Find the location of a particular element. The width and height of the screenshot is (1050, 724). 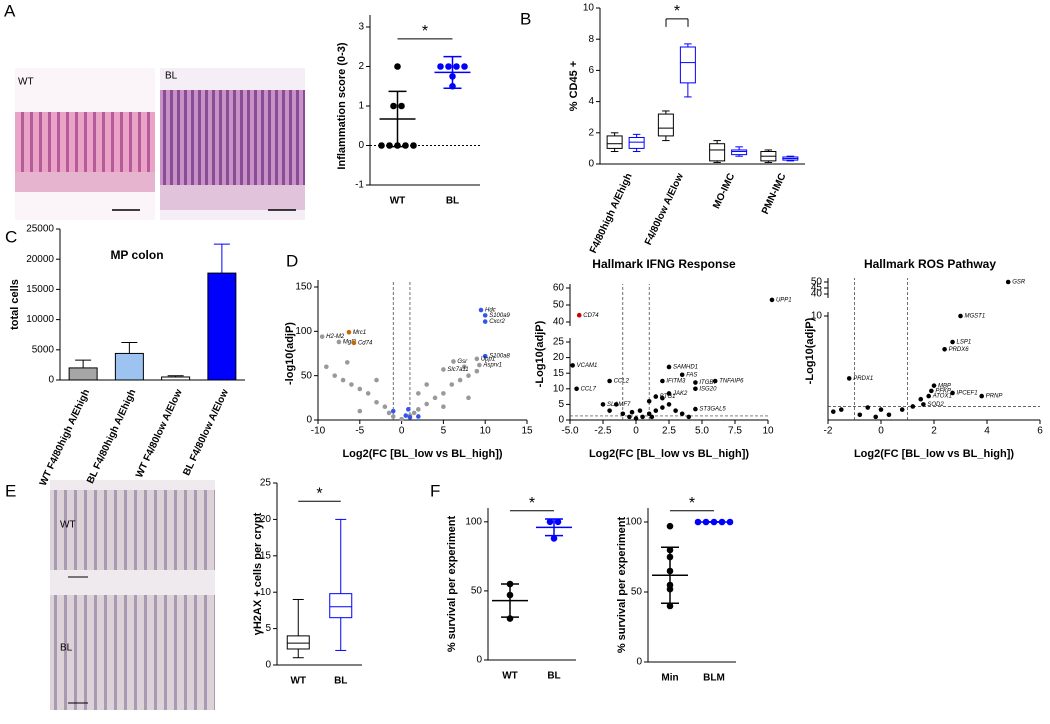

y-tick-label: 0 is located at coordinates (268, 665).